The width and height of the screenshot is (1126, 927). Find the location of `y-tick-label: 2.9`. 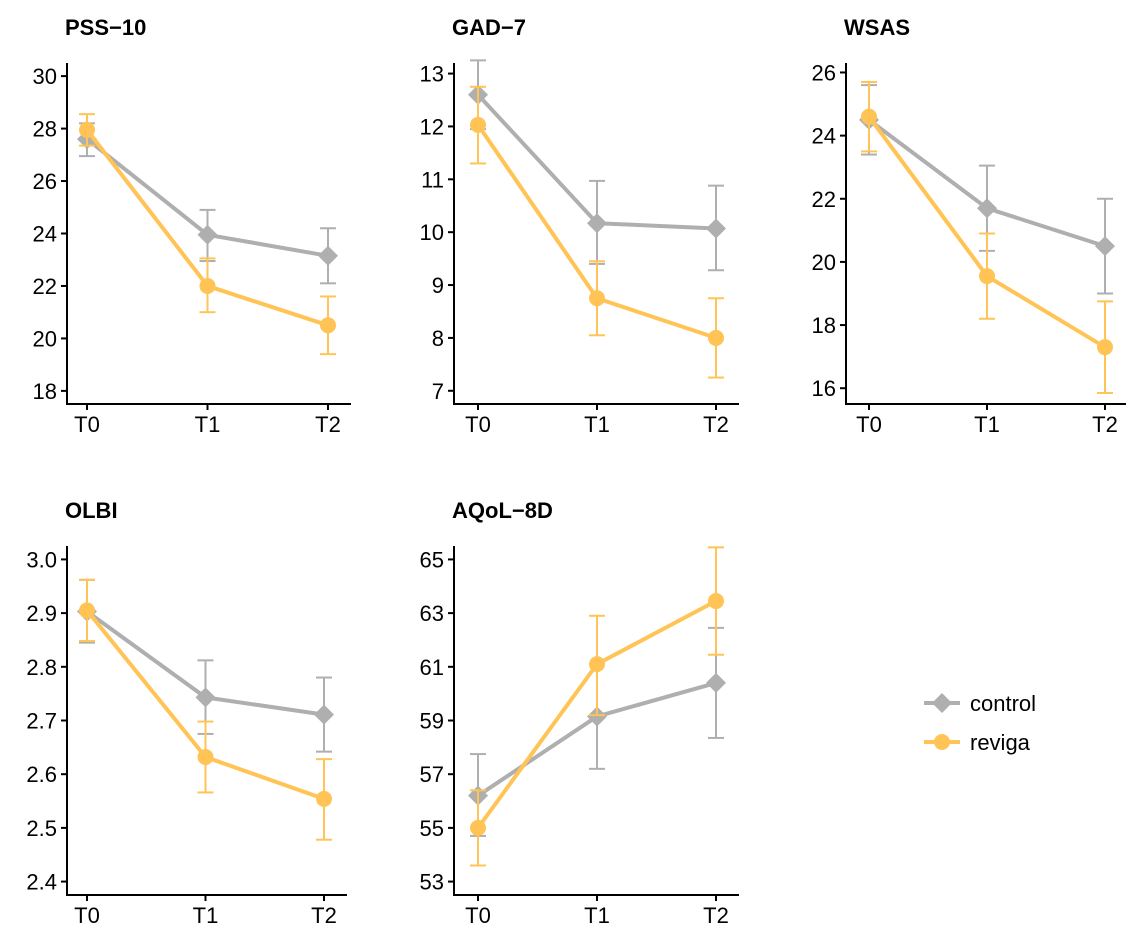

y-tick-label: 2.9 is located at coordinates (41, 613).